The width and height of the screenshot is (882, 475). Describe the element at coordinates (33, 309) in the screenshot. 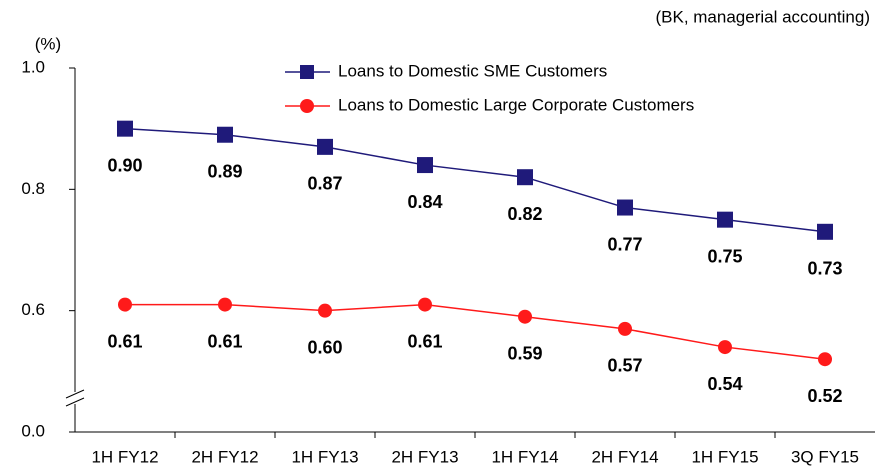

I see `y-tick-label: 0.6` at that location.